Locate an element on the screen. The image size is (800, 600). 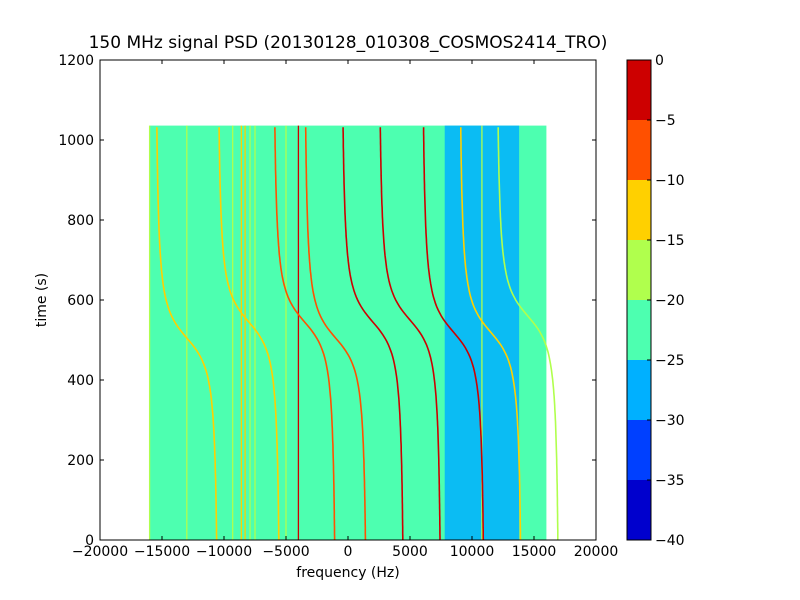
y-tick-label: 600 is located at coordinates (80, 301).